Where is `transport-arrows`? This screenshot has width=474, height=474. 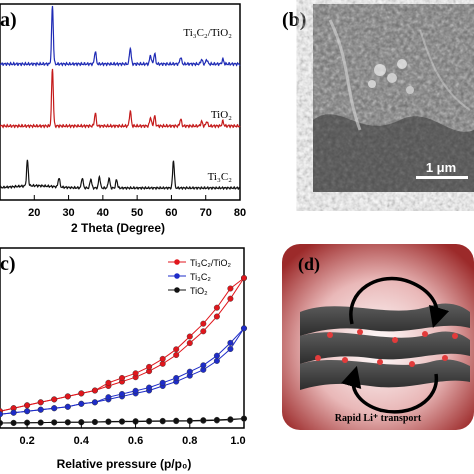
transport-arrows is located at coordinates (395, 345).